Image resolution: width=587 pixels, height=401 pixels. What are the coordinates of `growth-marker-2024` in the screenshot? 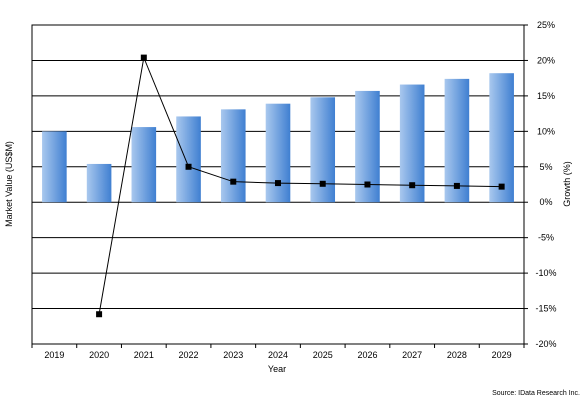 It's located at (278, 183).